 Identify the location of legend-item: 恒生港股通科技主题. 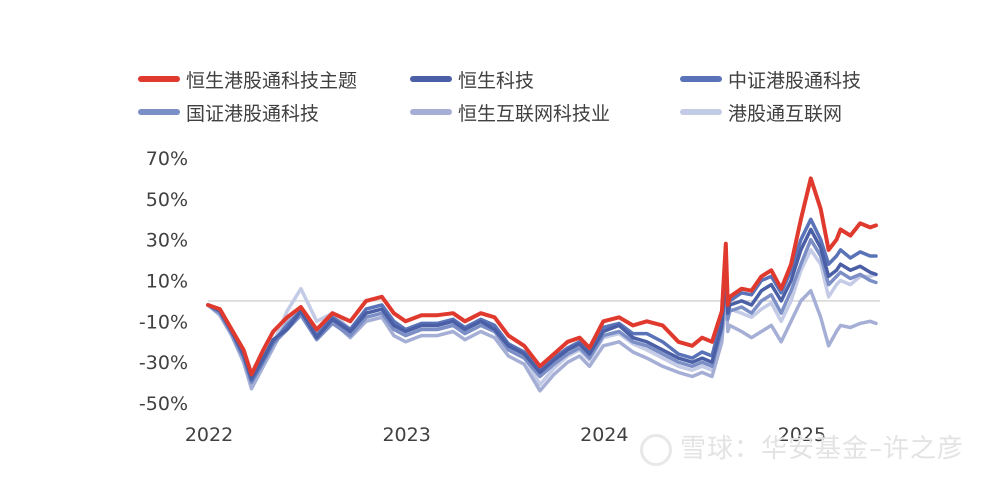
(247, 79).